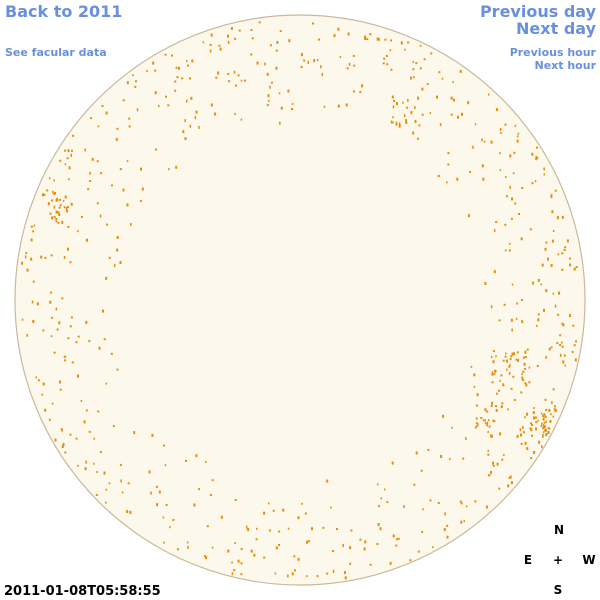 The height and width of the screenshot is (600, 600). I want to click on previous-day-link: Previous day, so click(538, 11).